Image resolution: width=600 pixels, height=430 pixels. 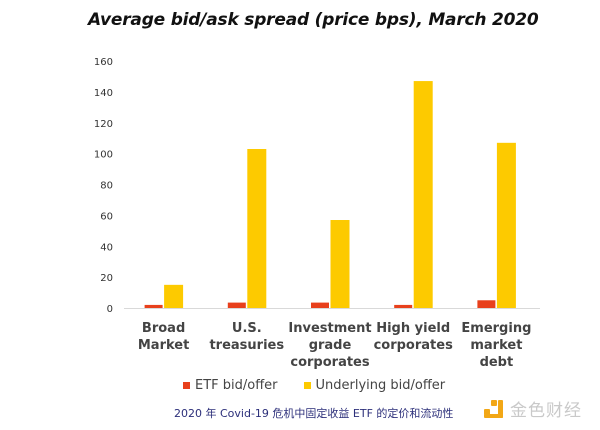 I want to click on x-tick-label: Investment, so click(x=329, y=328).